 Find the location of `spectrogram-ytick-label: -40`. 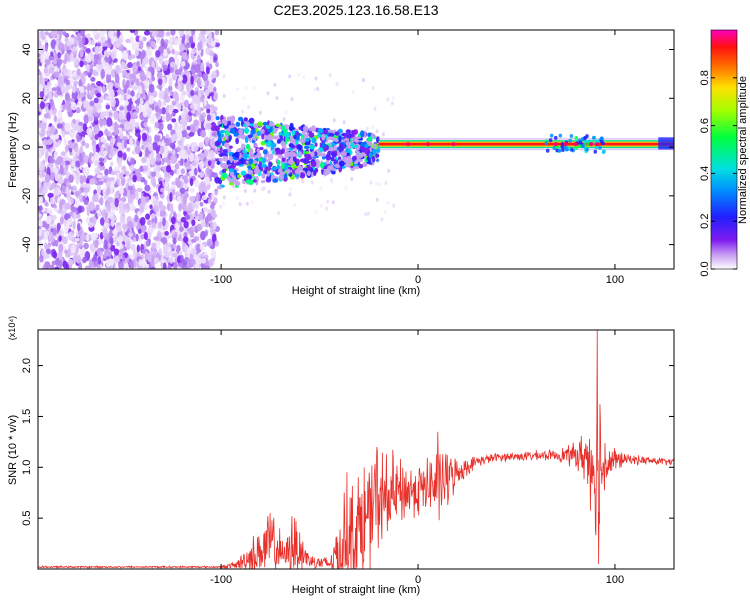

spectrogram-ytick-label: -40 is located at coordinates (27, 245).